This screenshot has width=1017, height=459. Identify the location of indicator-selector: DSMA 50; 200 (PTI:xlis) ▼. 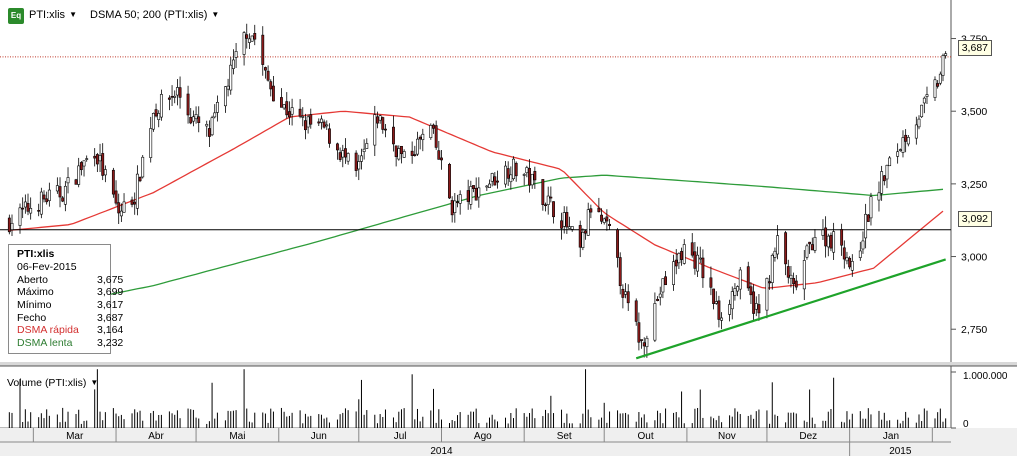
(154, 15).